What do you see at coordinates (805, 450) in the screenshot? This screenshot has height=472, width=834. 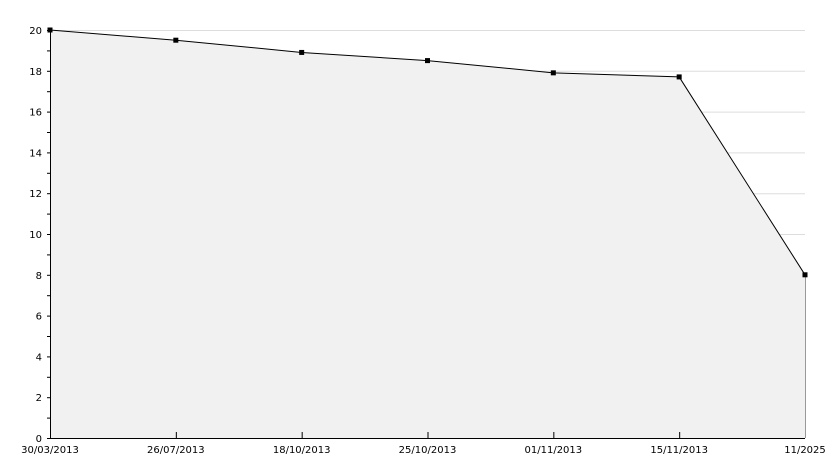 I see `x-tick-label: 11/2025` at bounding box center [805, 450].